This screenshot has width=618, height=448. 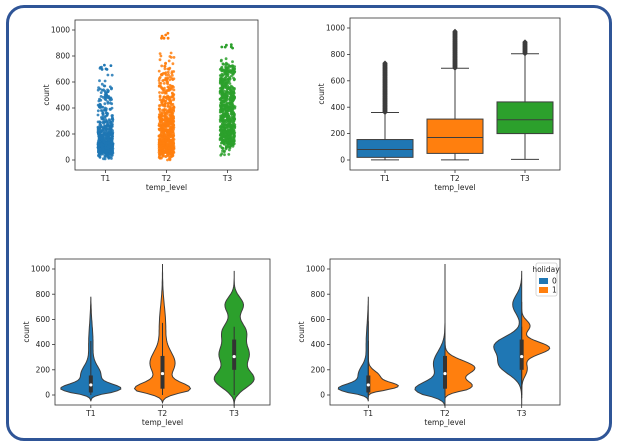 What do you see at coordinates (543, 290) in the screenshot?
I see `legend-swatch` at bounding box center [543, 290].